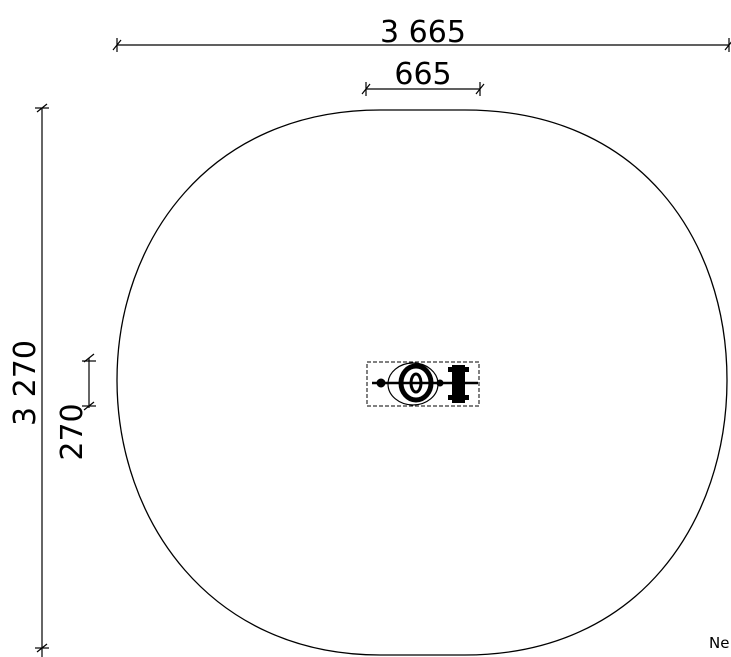 This screenshot has height=657, width=731. What do you see at coordinates (423, 89) in the screenshot?
I see `equipment-width-dimension` at bounding box center [423, 89].